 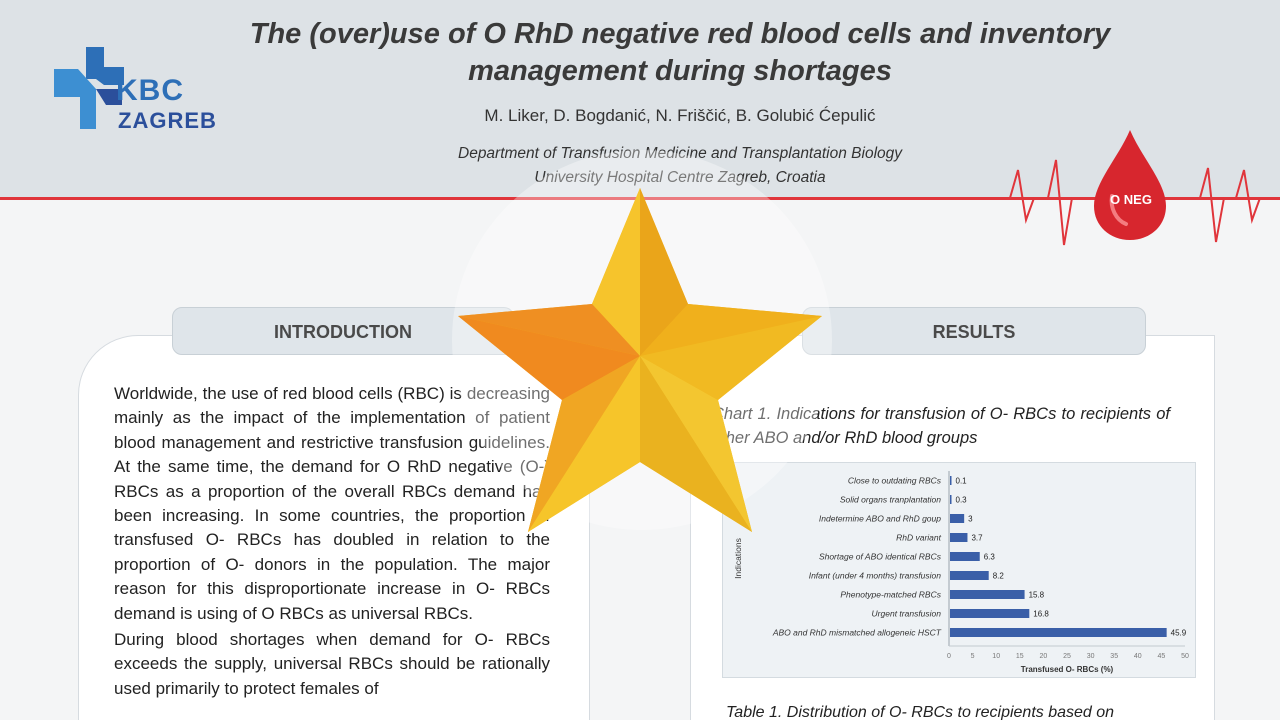 I want to click on x-tick-label: 20, so click(x=1044, y=656).